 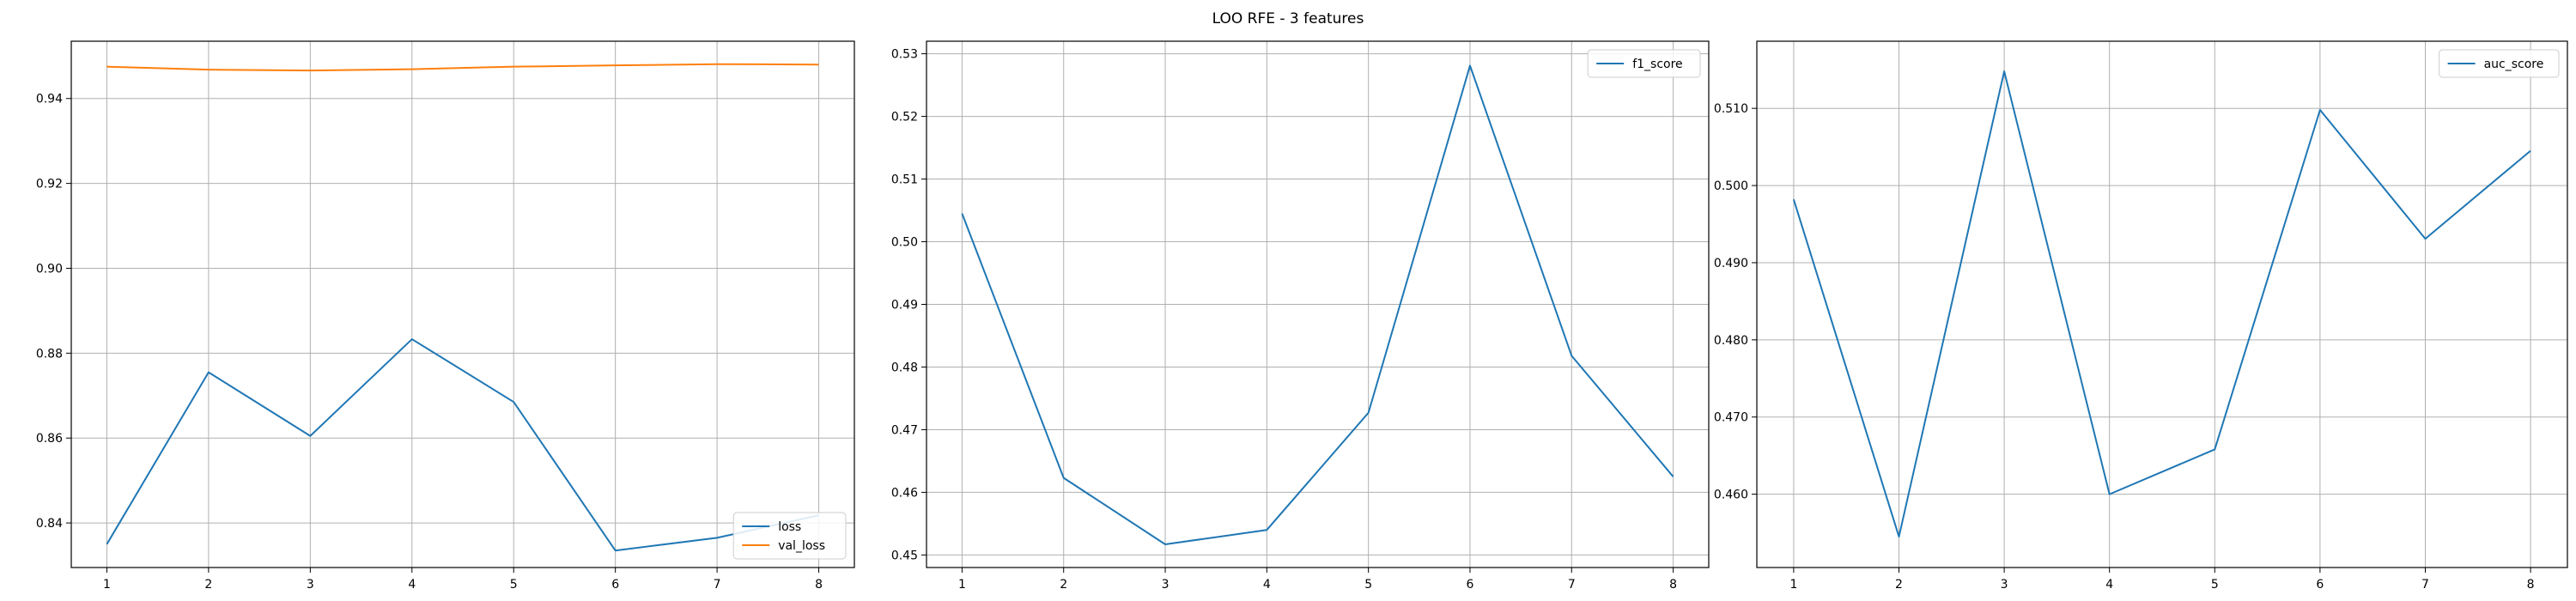 I want to click on legend: auc_score, so click(x=2500, y=64).